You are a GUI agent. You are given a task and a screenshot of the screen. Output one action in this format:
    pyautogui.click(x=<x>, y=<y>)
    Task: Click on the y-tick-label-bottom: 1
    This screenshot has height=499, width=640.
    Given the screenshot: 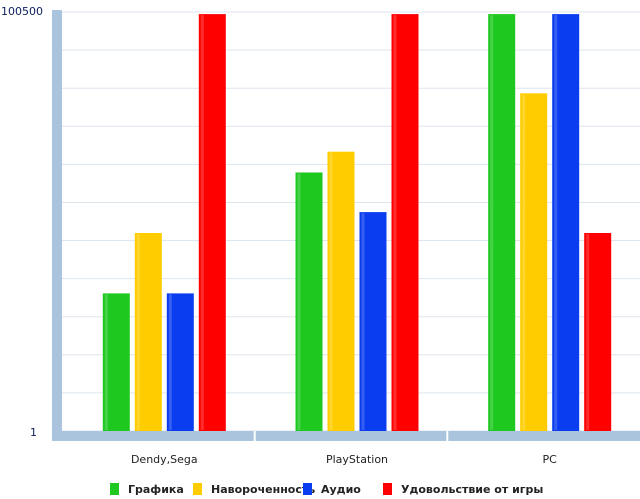 What is the action you would take?
    pyautogui.click(x=33, y=432)
    